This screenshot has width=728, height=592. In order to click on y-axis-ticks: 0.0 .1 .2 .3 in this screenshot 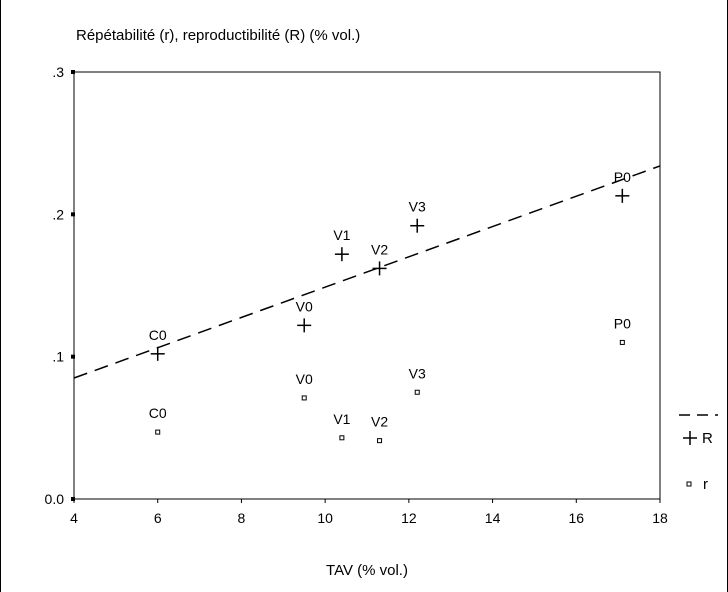, I will do `click(60, 285)`.